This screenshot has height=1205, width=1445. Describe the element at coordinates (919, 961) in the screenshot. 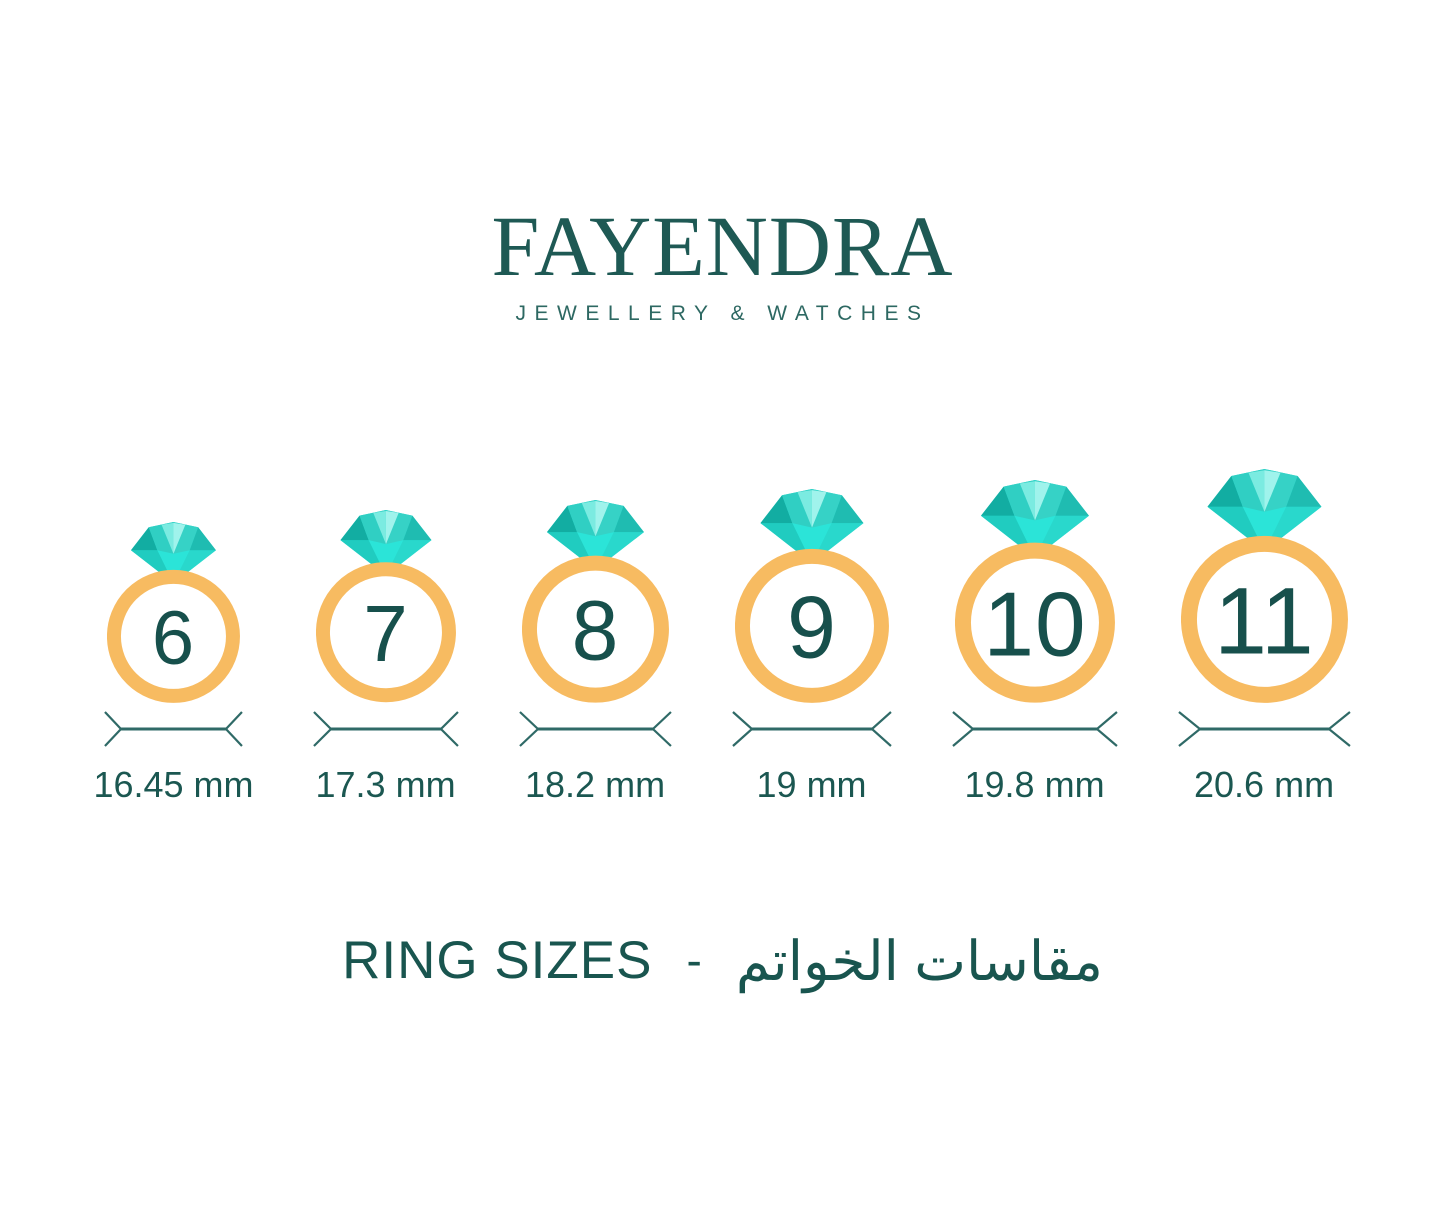

I see `footer-title-ar: مقاسات الخواتم` at that location.